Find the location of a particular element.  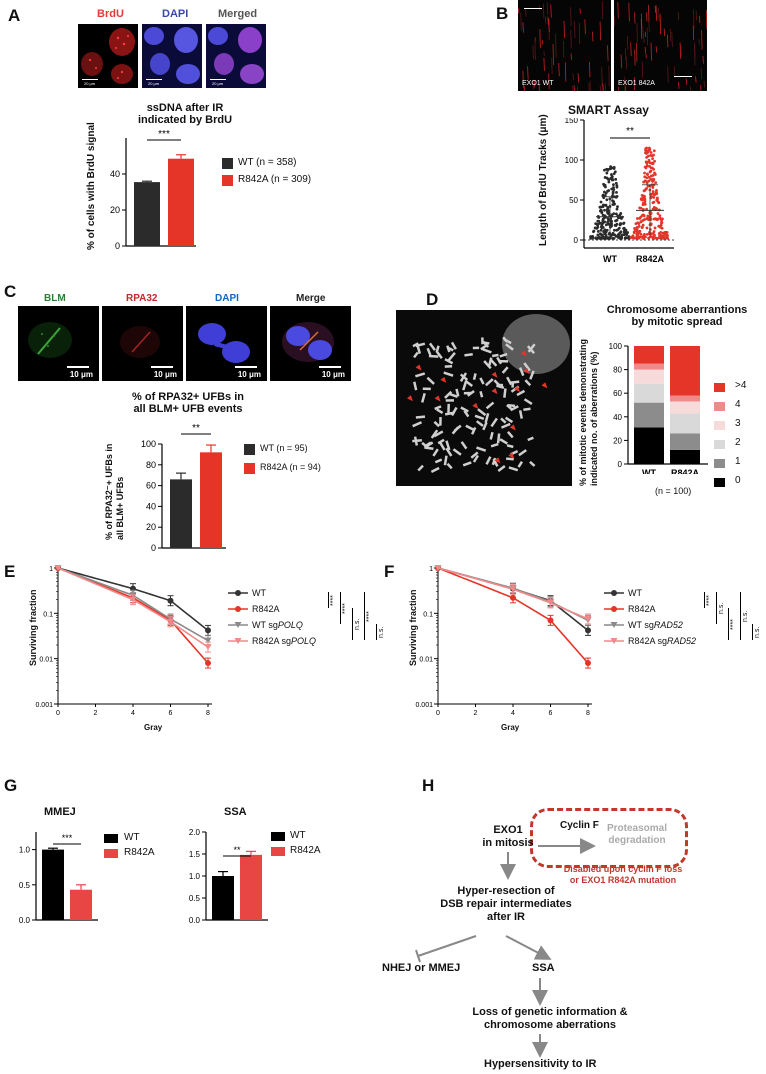

g-mmej-bar-wt is located at coordinates (53, 884).